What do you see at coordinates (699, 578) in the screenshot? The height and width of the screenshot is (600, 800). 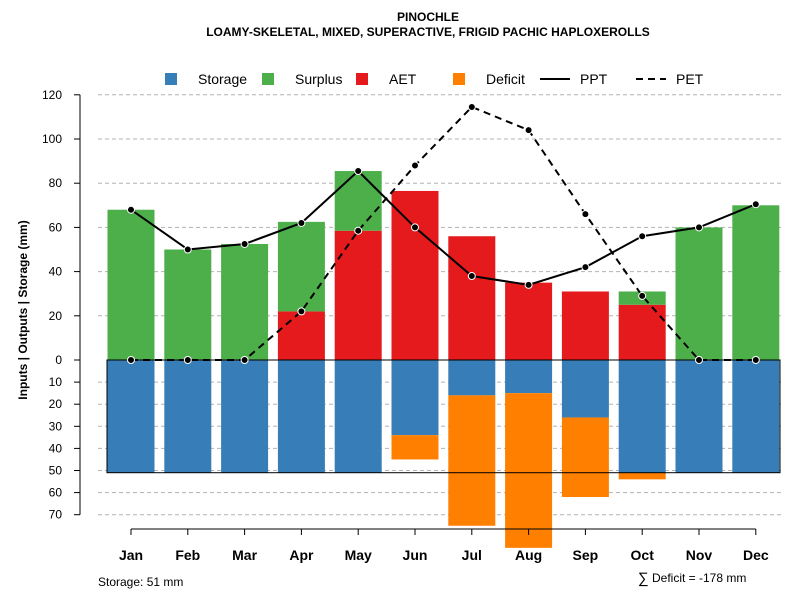 I see `deficit-note: Deficit = -178 mm` at bounding box center [699, 578].